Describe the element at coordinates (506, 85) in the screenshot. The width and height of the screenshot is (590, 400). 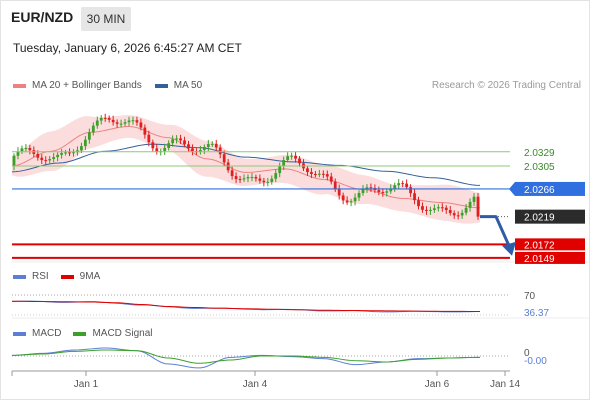
I see `research-credit: Research © 2026 Trading Central` at that location.